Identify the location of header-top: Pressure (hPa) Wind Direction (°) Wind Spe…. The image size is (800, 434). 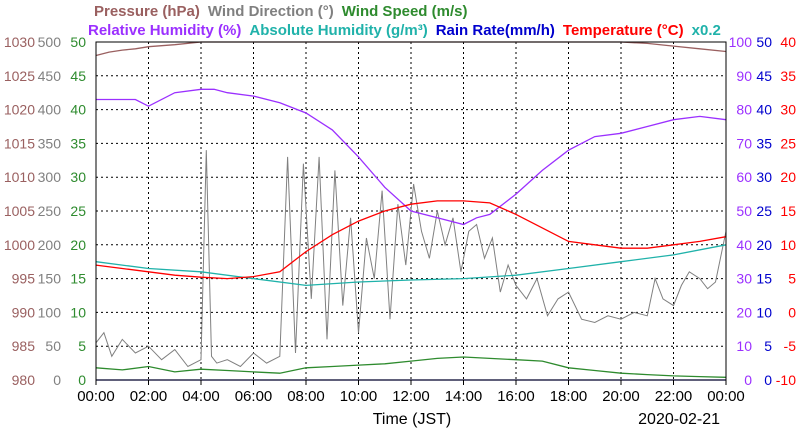
(280, 11).